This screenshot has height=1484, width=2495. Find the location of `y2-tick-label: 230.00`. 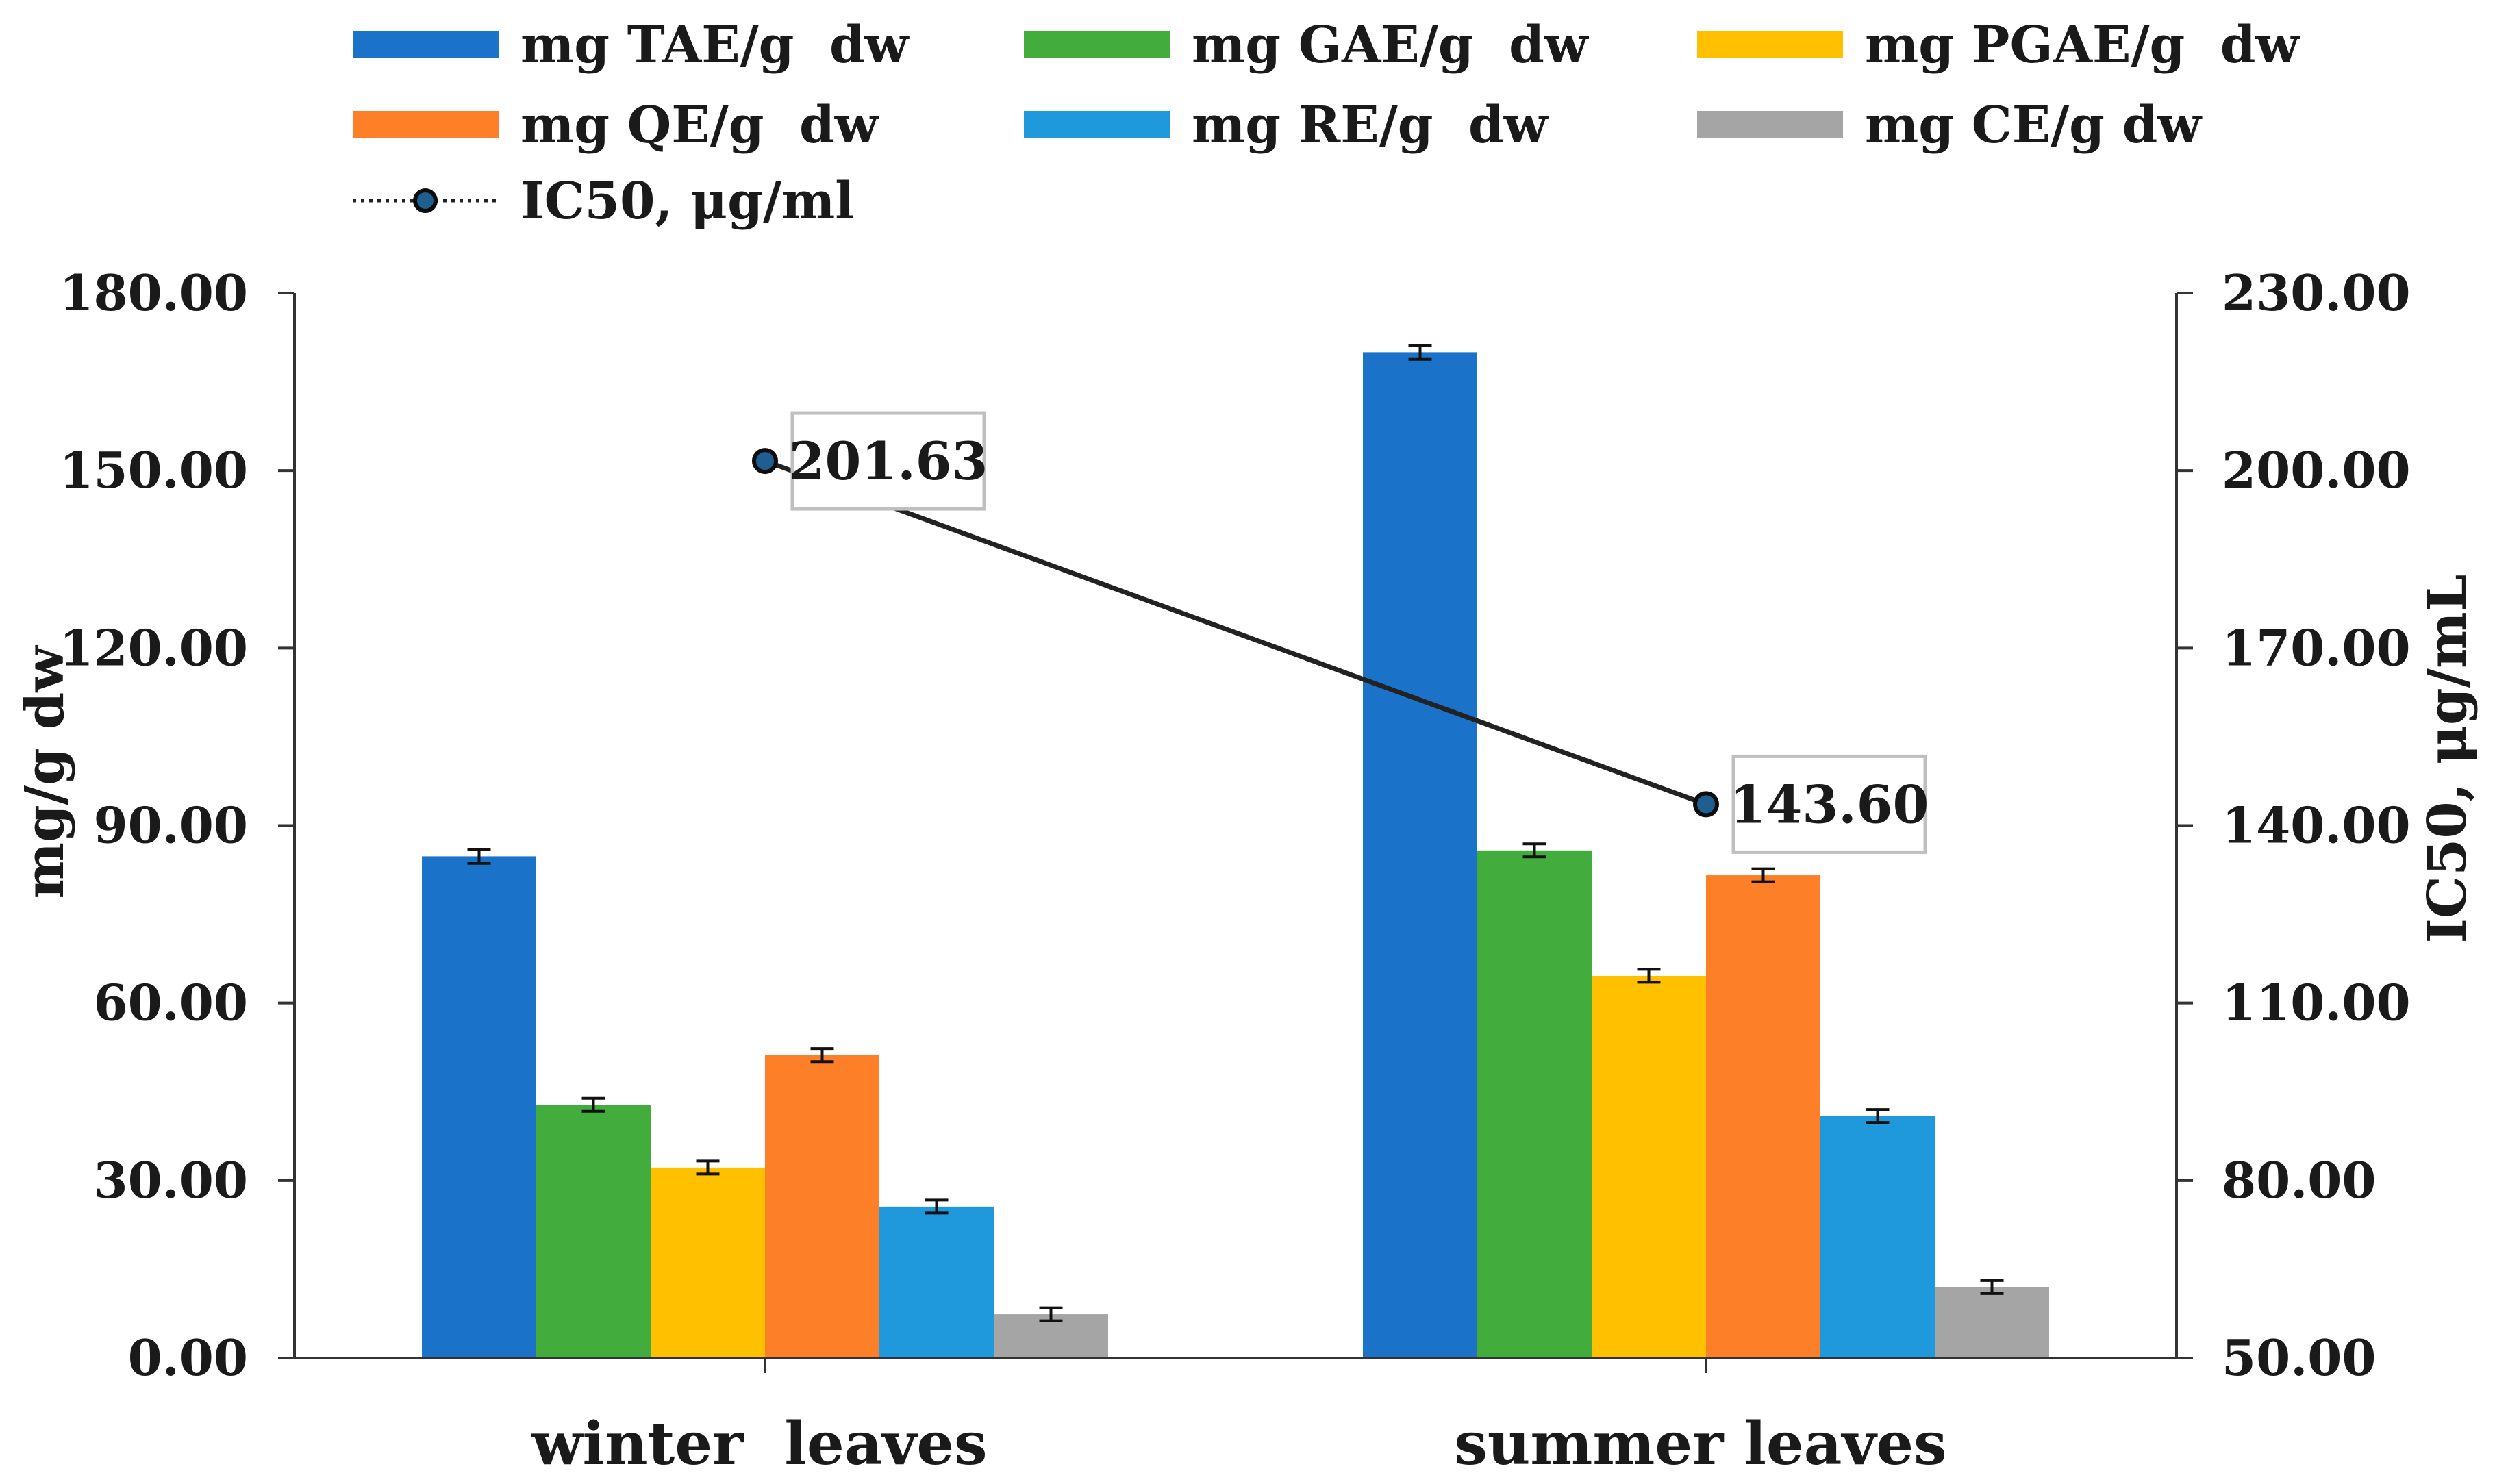

y2-tick-label: 230.00 is located at coordinates (2316, 293).